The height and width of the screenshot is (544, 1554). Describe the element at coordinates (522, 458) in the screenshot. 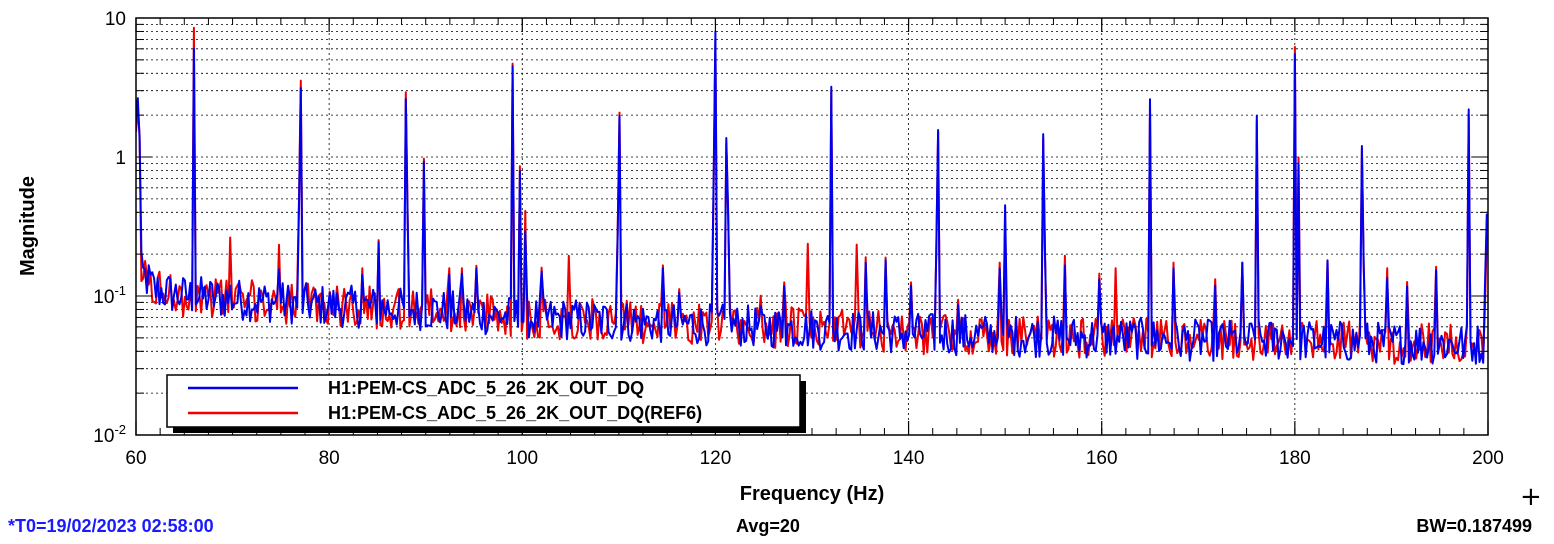

I see `x-tick-label: 100` at that location.